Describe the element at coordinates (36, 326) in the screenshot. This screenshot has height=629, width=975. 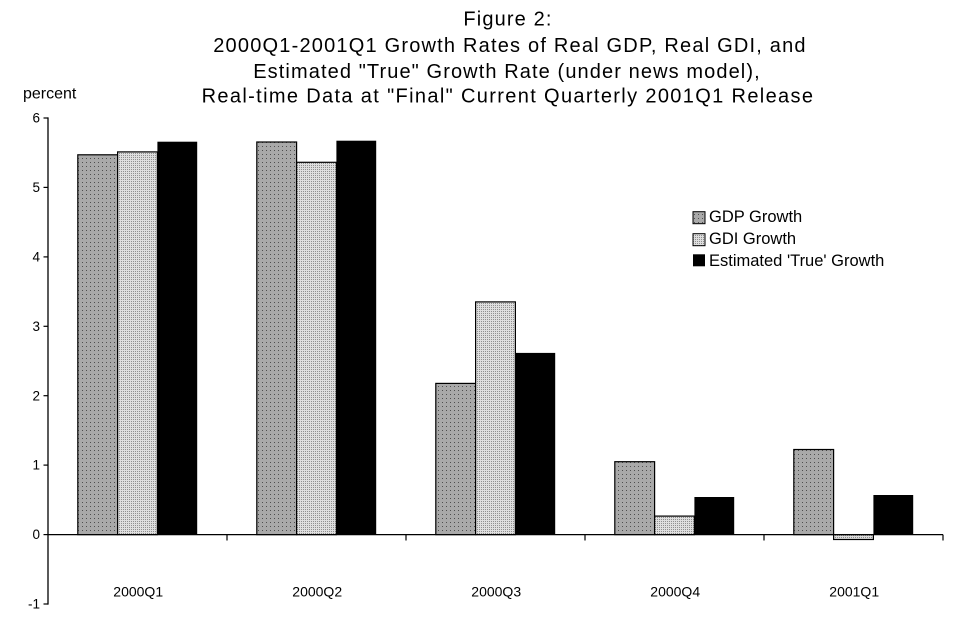
I see `svg-text: 3` at that location.